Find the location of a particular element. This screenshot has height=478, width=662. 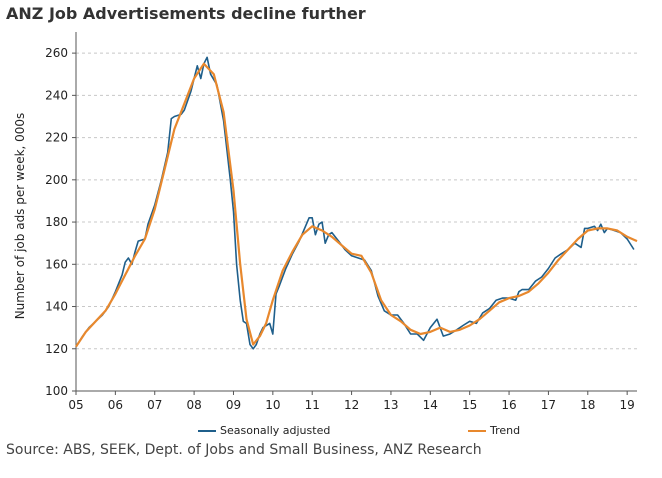

x-tick-label: 07 is located at coordinates (154, 405).